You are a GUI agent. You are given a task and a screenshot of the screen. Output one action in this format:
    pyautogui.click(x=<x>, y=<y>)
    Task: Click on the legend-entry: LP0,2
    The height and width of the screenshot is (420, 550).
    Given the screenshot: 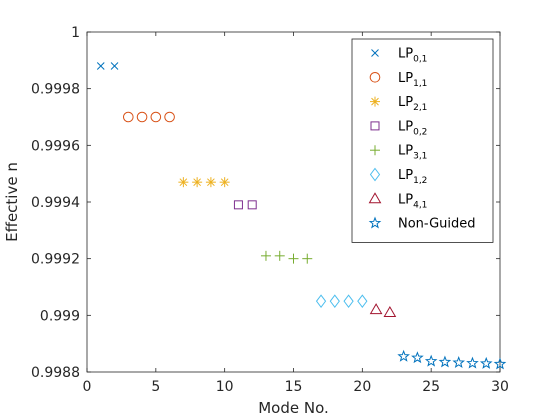 What is the action you would take?
    pyautogui.click(x=412, y=128)
    